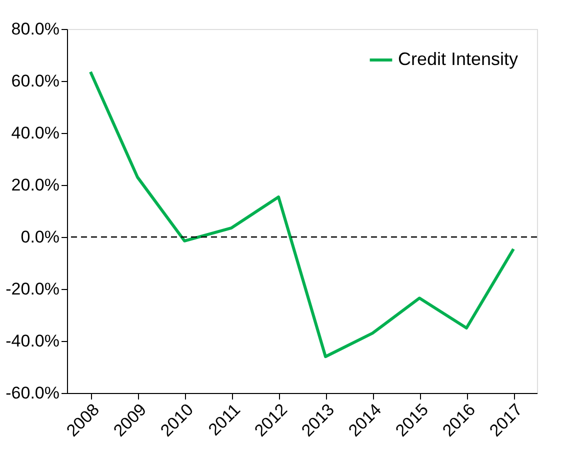 The image size is (579, 454). Describe the element at coordinates (35, 185) in the screenshot. I see `y-tick-label: 20.0%` at that location.